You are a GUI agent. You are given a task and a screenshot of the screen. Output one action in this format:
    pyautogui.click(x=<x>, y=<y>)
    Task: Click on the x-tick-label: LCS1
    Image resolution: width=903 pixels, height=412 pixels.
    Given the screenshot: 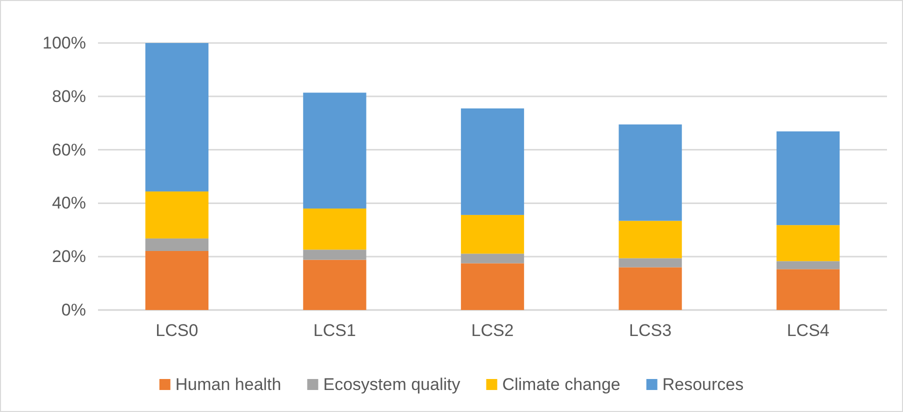 What is the action you would take?
    pyautogui.click(x=334, y=330)
    